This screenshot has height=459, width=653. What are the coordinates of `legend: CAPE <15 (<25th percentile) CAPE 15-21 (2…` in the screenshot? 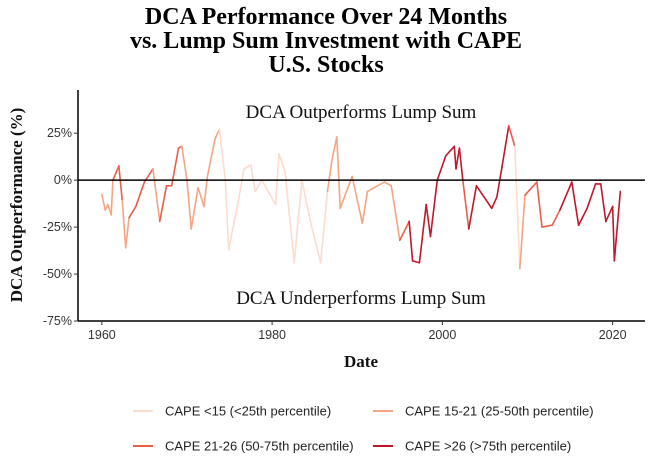 It's located at (363, 429).